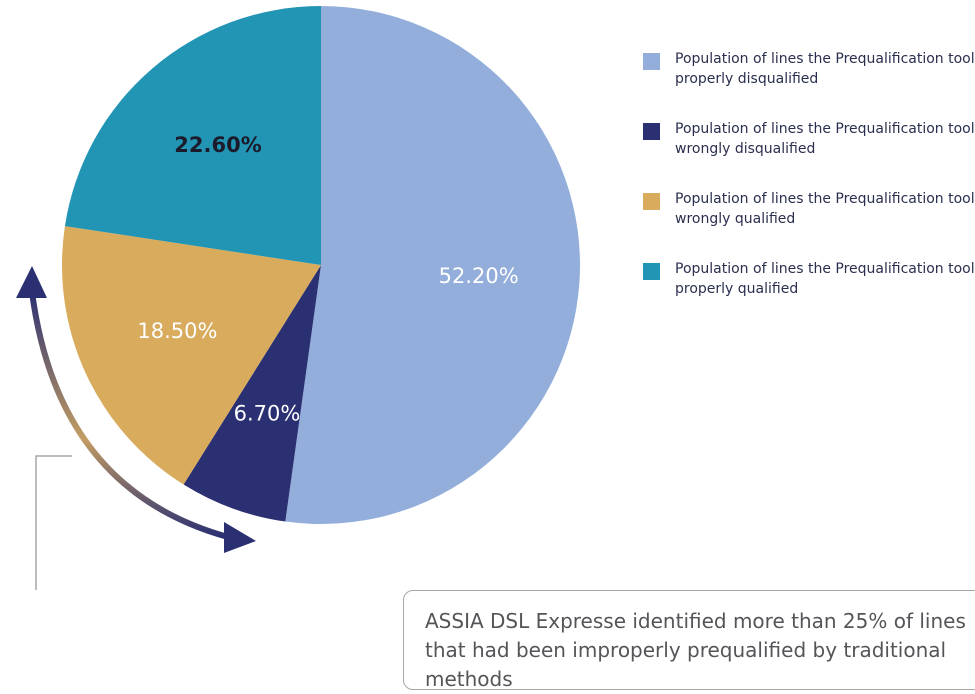  I want to click on callout-connector, so click(53, 522).